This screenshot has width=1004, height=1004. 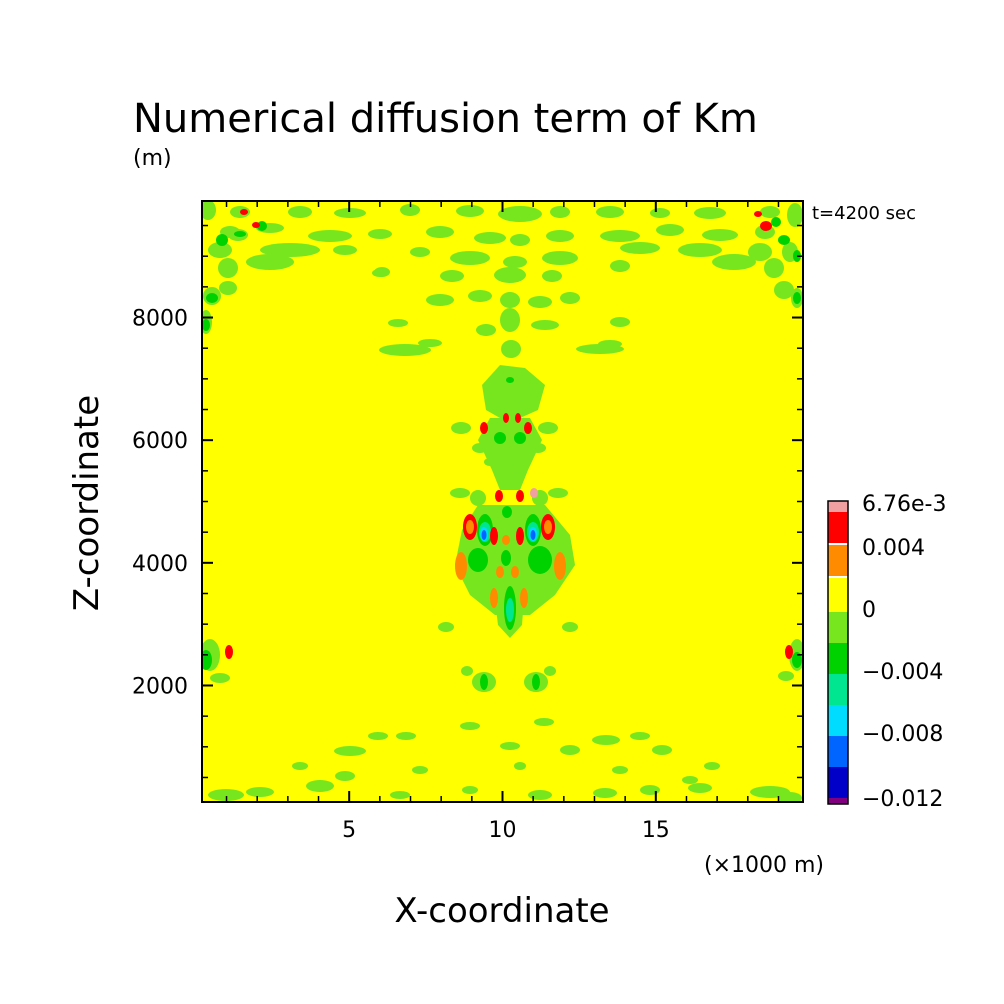 What do you see at coordinates (445, 119) in the screenshot?
I see `chart-title: Numerical diffusion term of Km` at bounding box center [445, 119].